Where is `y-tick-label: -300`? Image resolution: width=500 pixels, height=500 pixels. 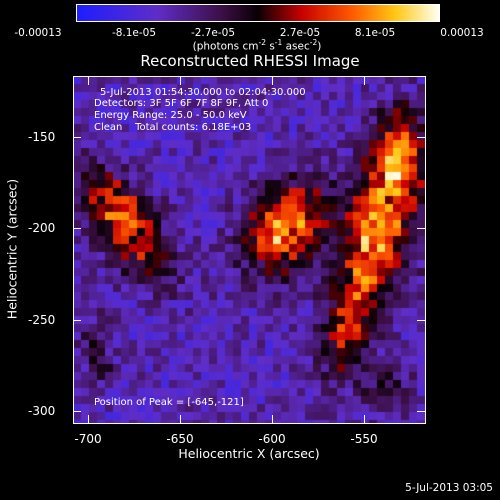 y-tick-label: -300 is located at coordinates (42, 411).